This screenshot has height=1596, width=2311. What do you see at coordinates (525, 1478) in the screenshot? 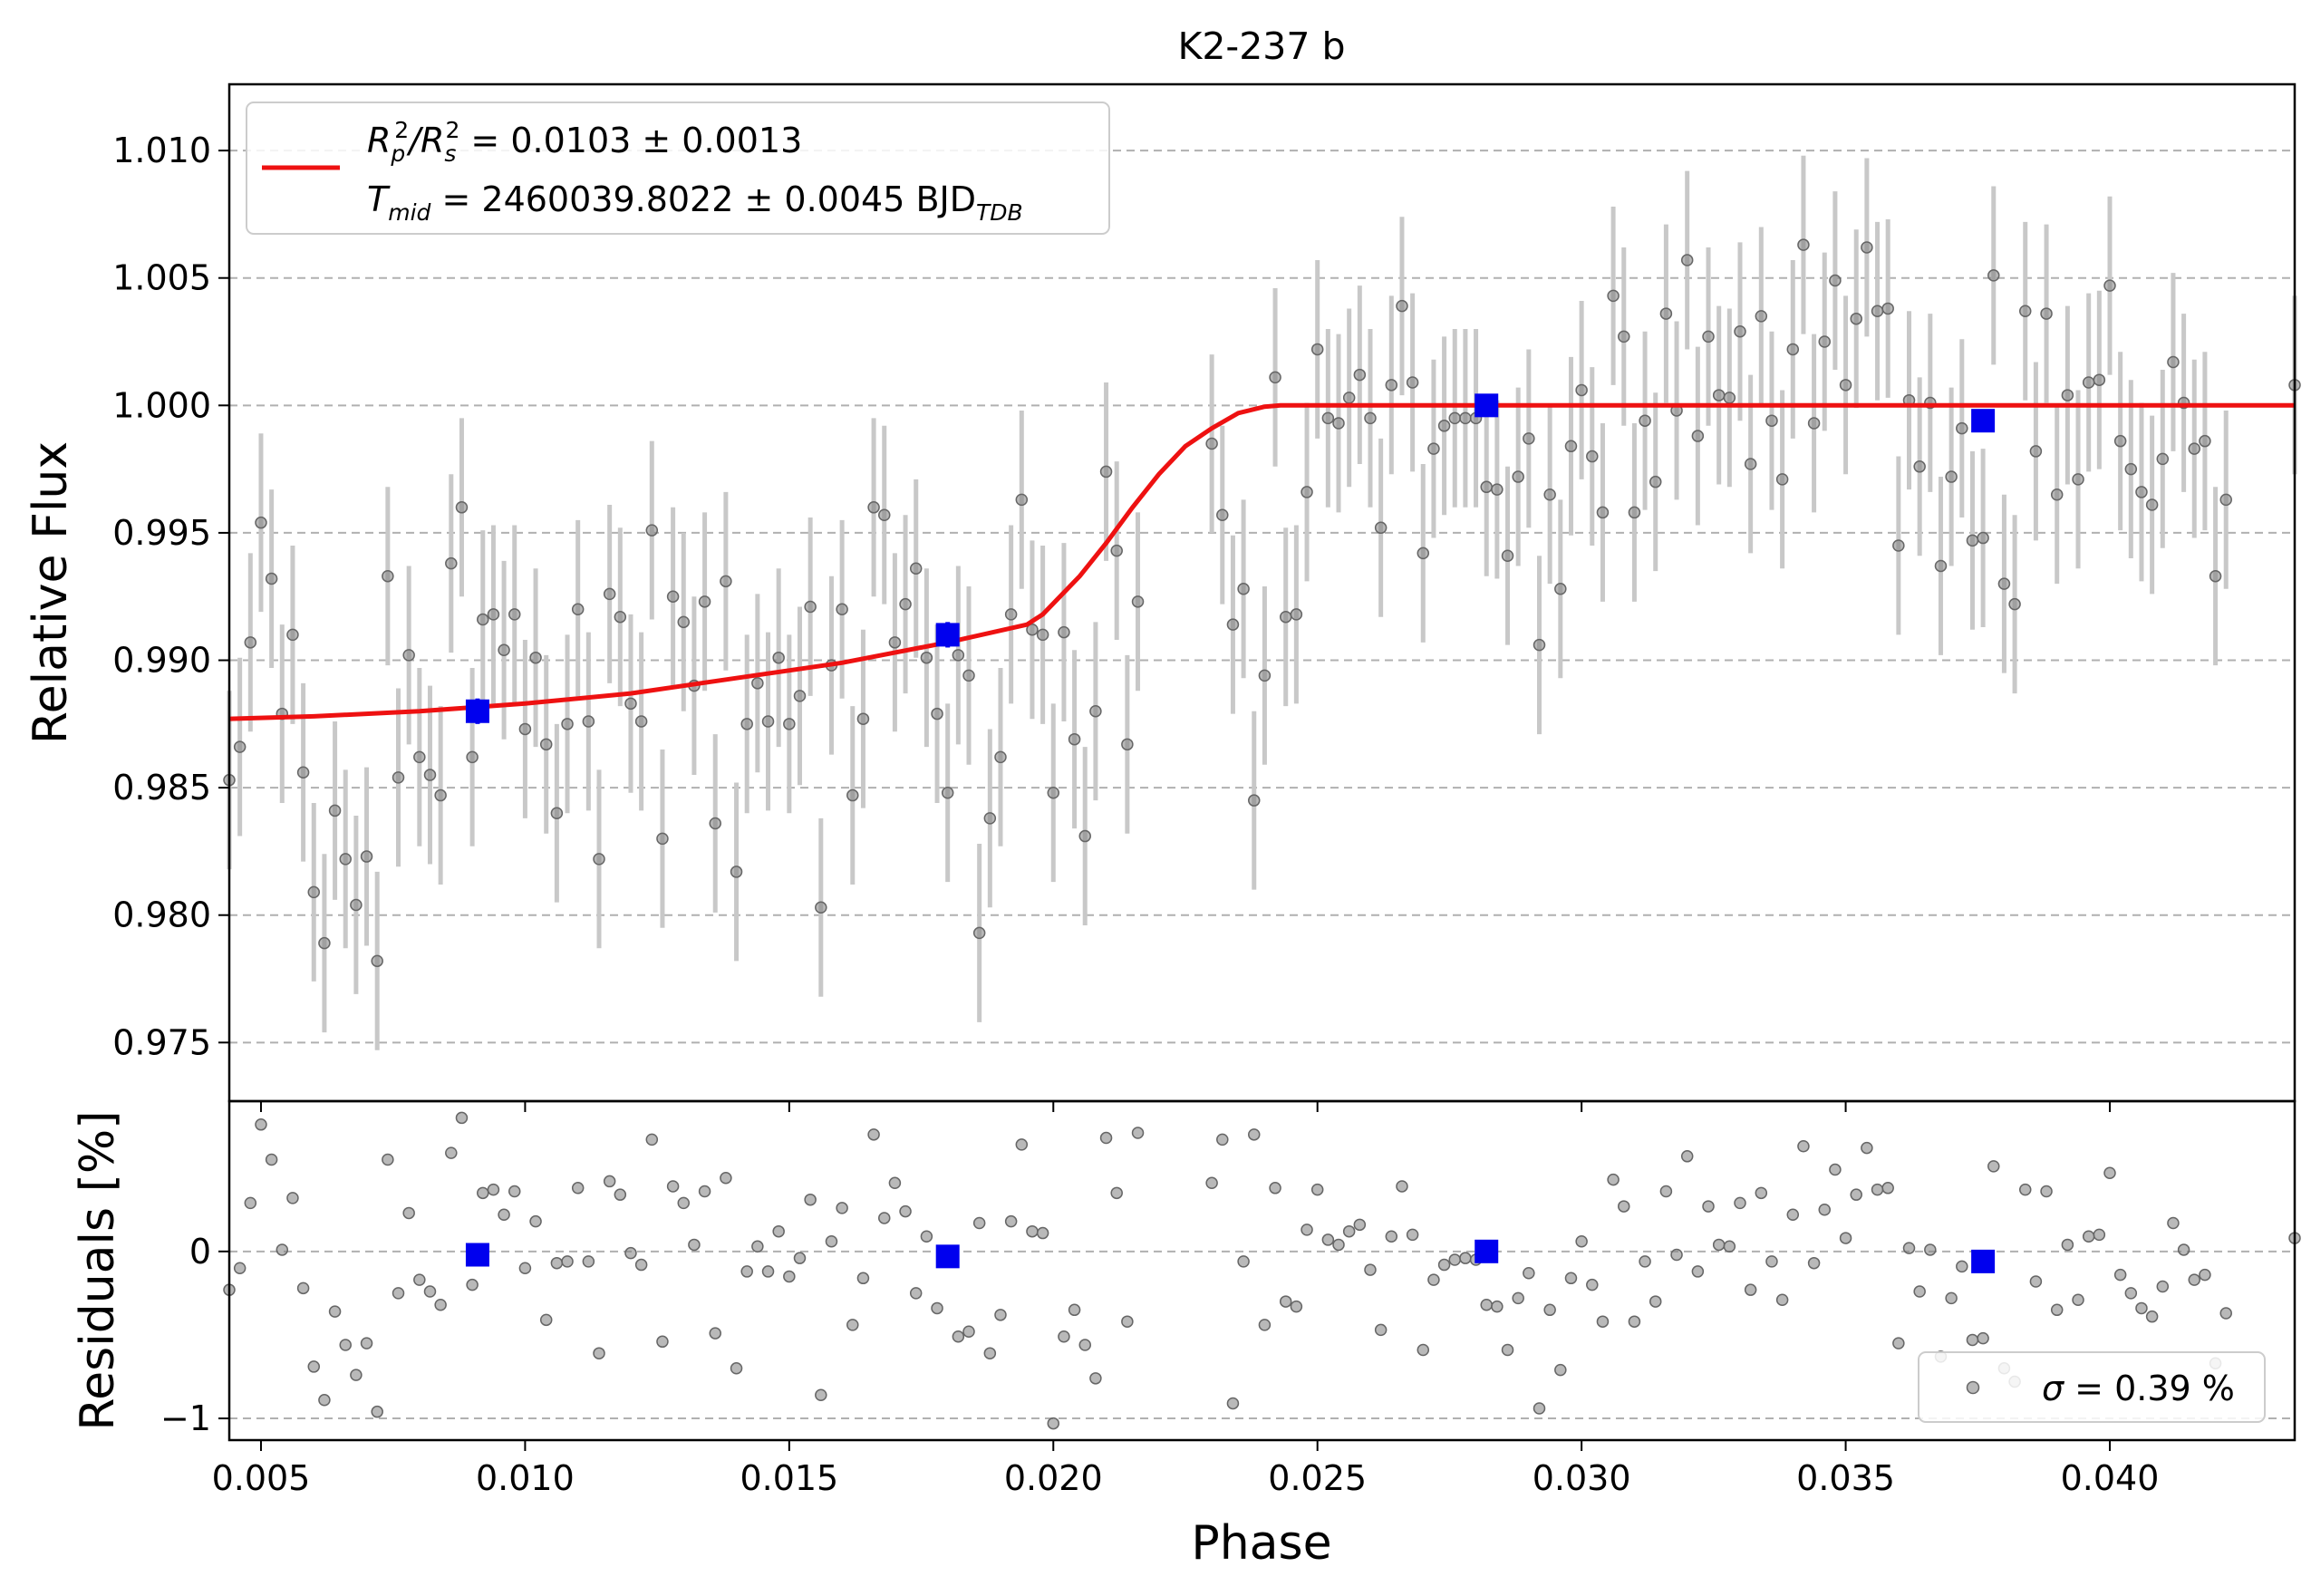
I see `xtick-label-1: 0.010` at bounding box center [525, 1478].